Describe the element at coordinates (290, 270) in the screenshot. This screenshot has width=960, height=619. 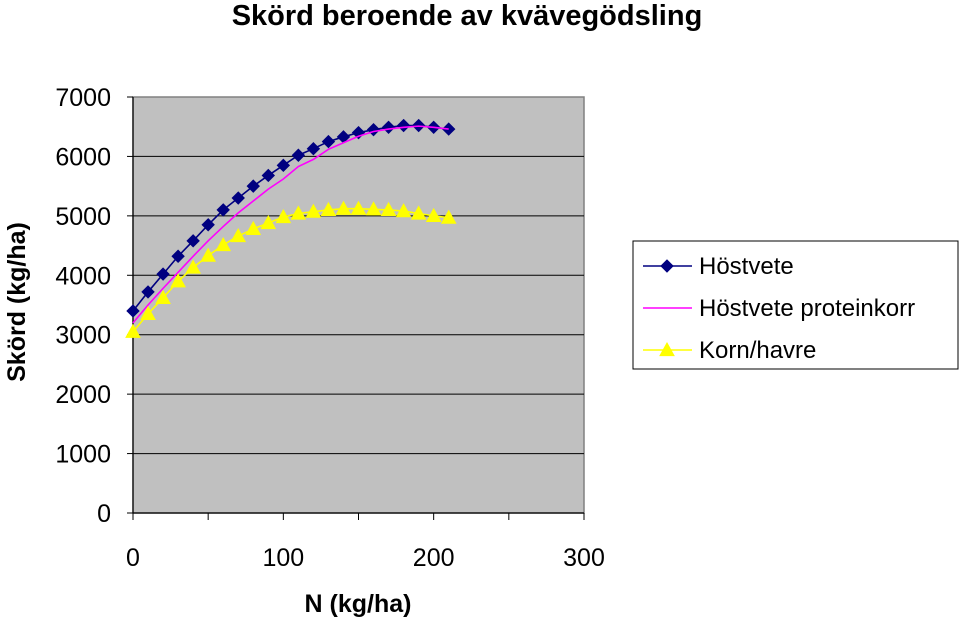
I see `series-line-korn-havre` at that location.